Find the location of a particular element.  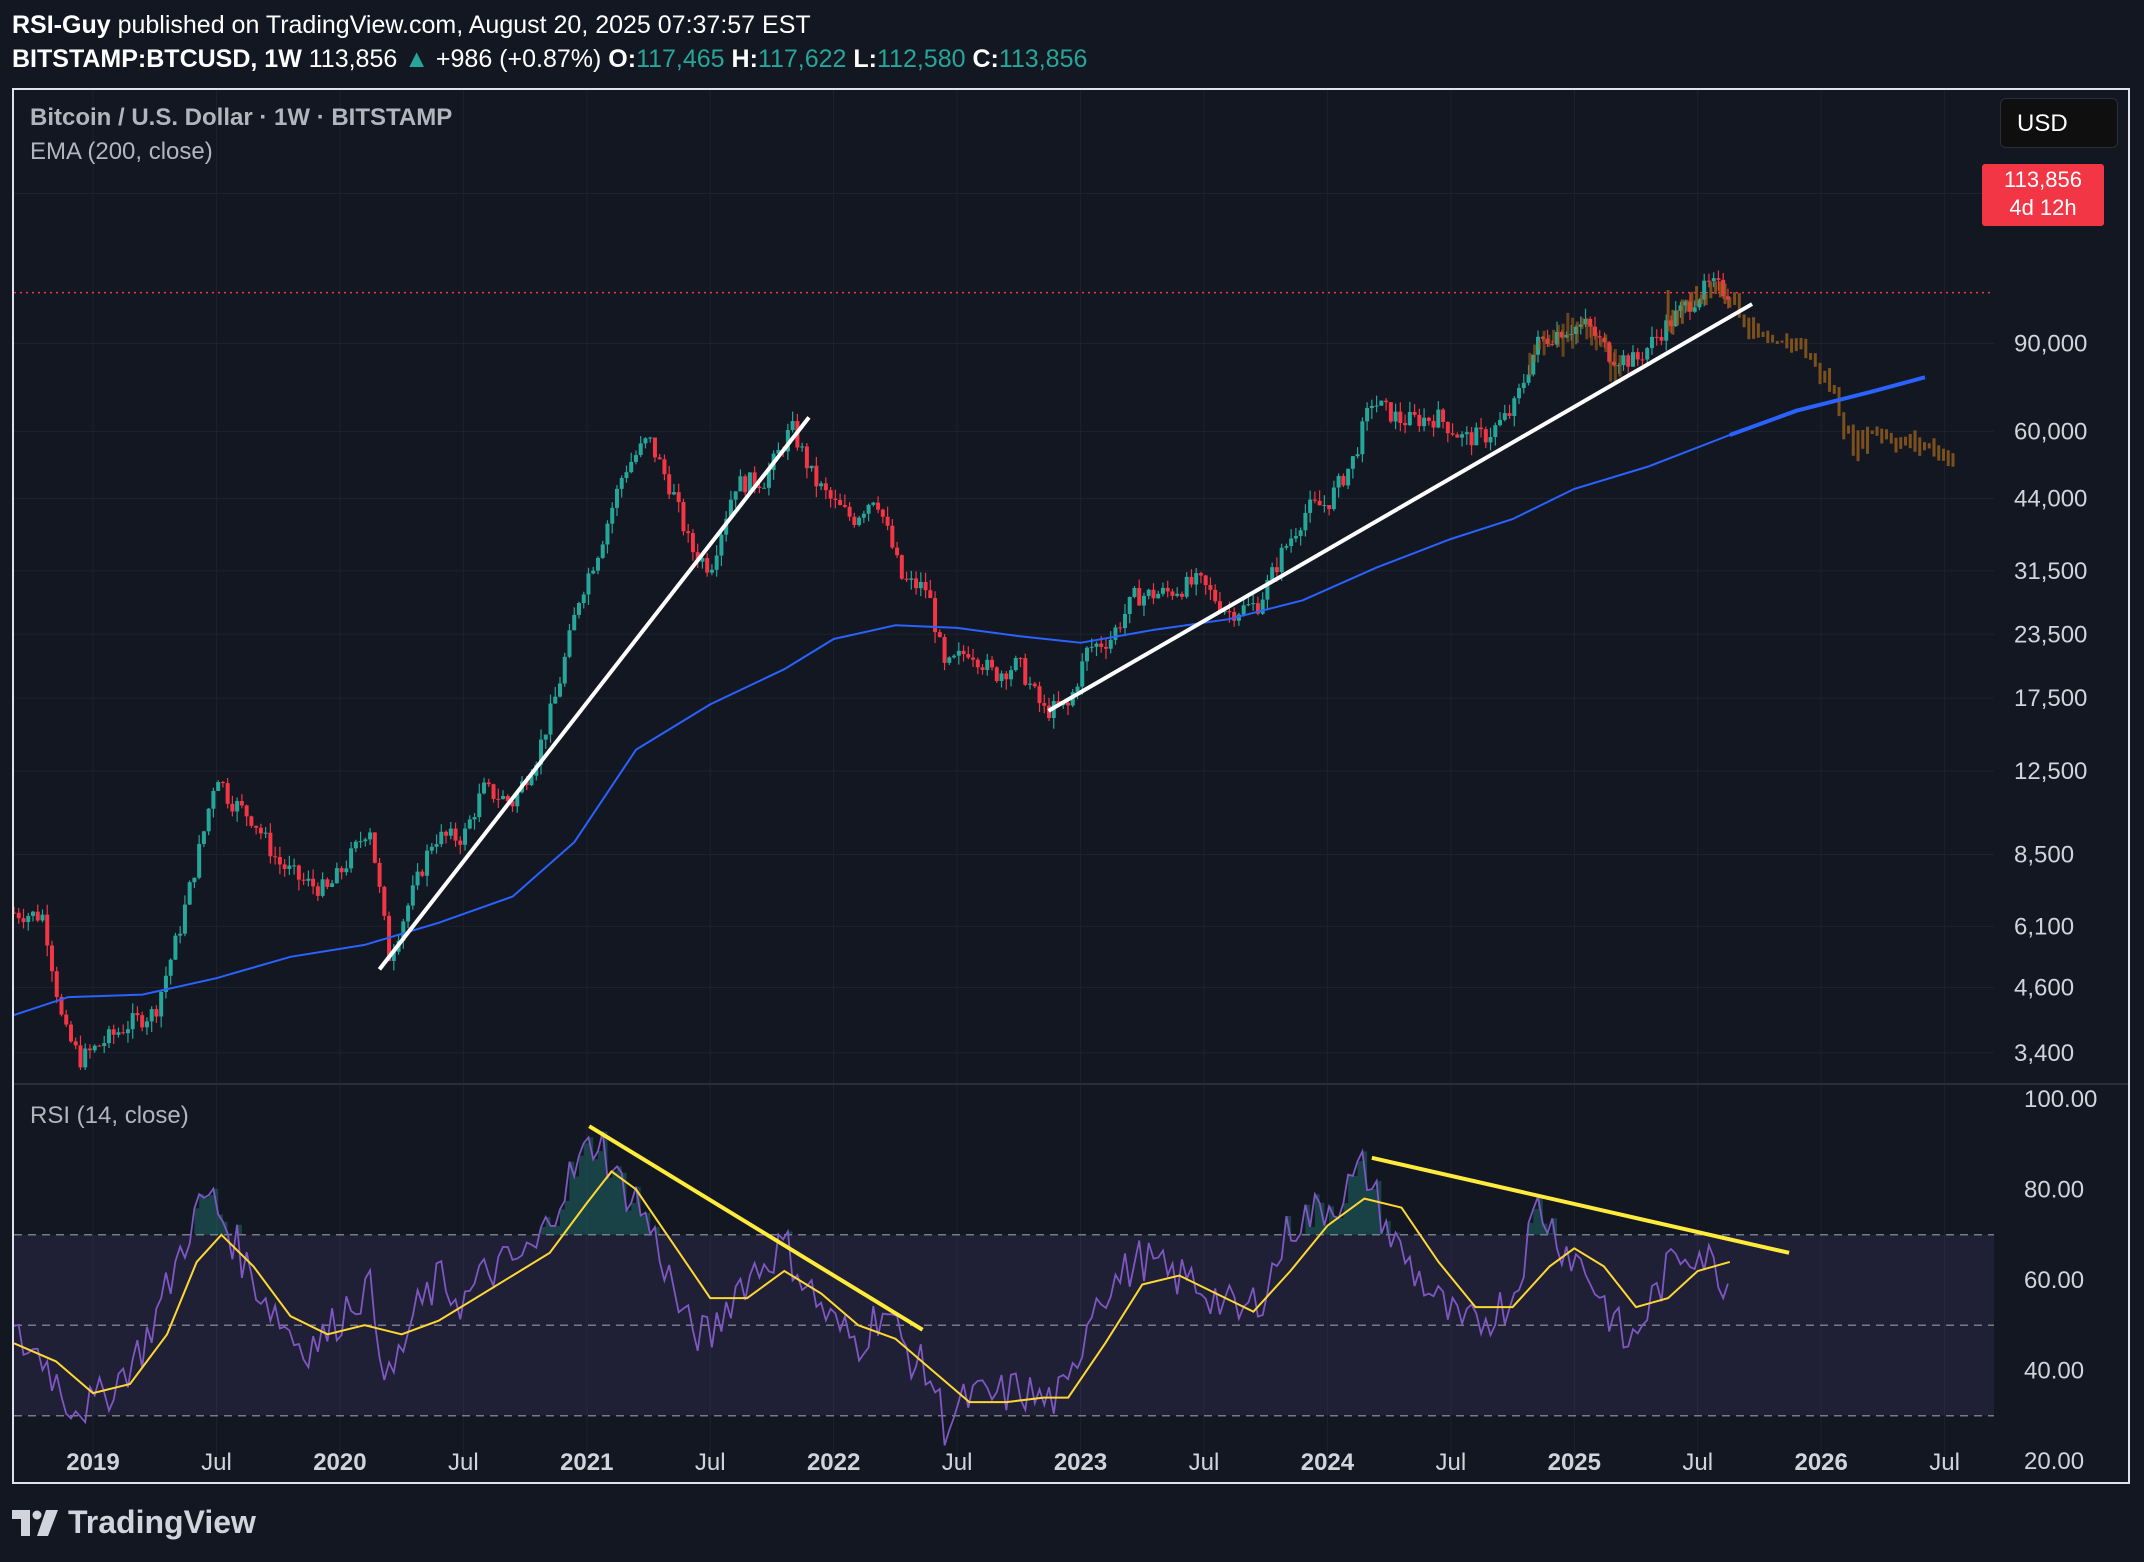

x-tick-label: 2021 is located at coordinates (586, 1462).